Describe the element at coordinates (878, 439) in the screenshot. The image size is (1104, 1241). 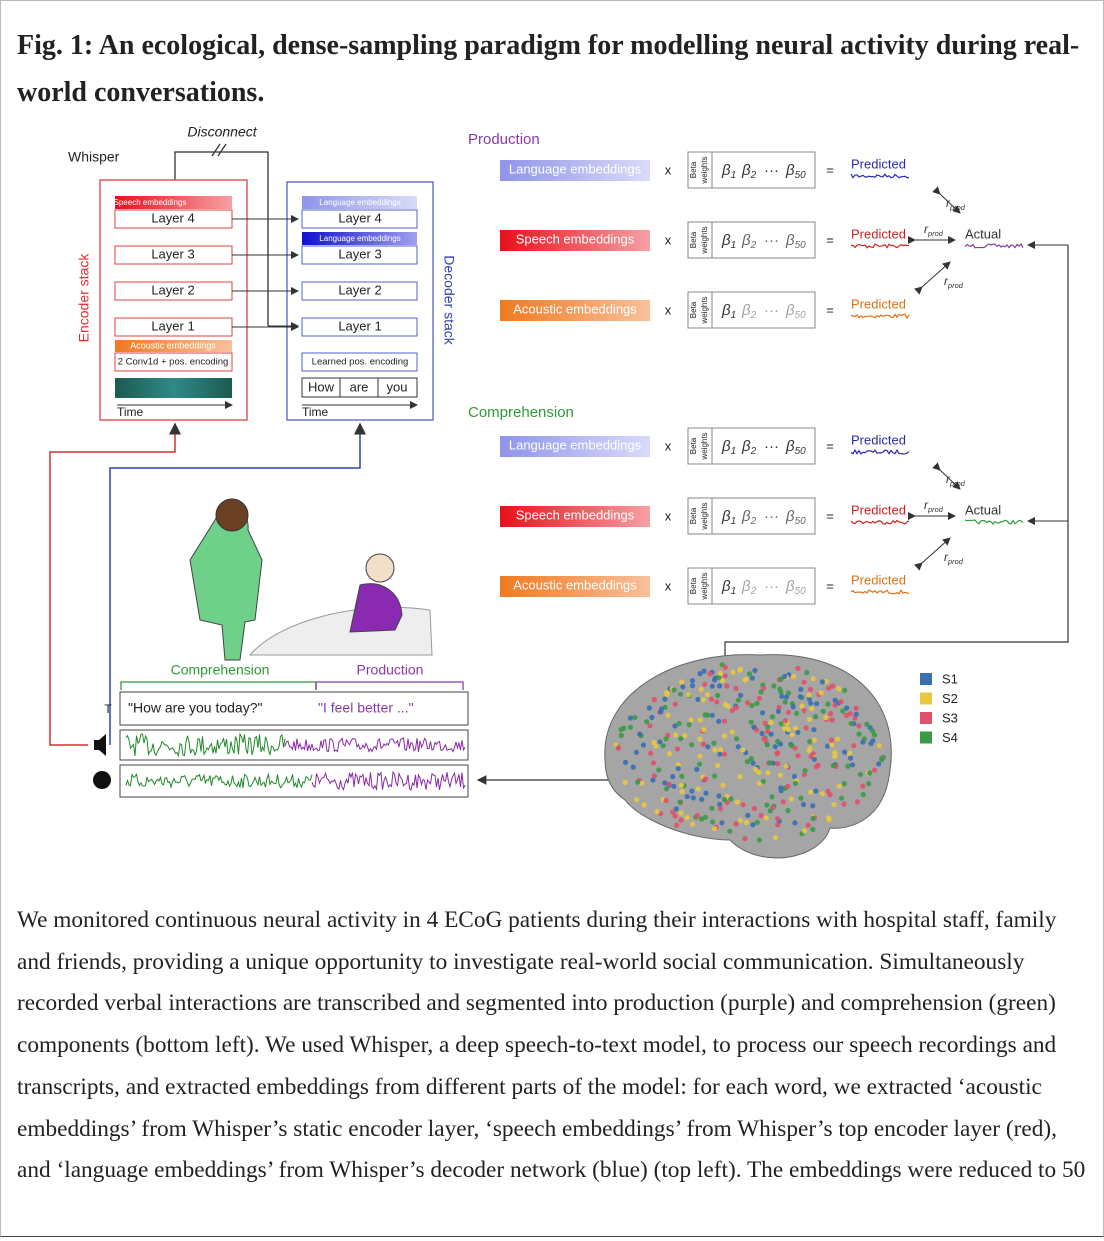
I see `label: Predicted` at that location.